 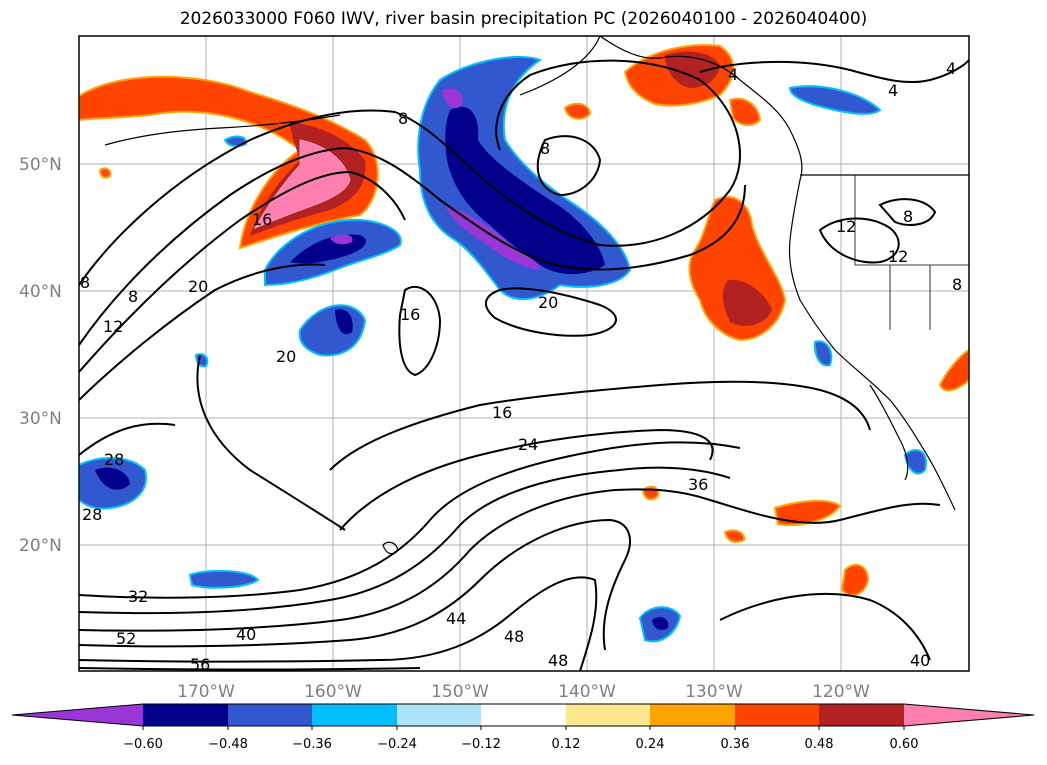 What do you see at coordinates (40, 165) in the screenshot?
I see `lat-label-50n: 50°N` at bounding box center [40, 165].